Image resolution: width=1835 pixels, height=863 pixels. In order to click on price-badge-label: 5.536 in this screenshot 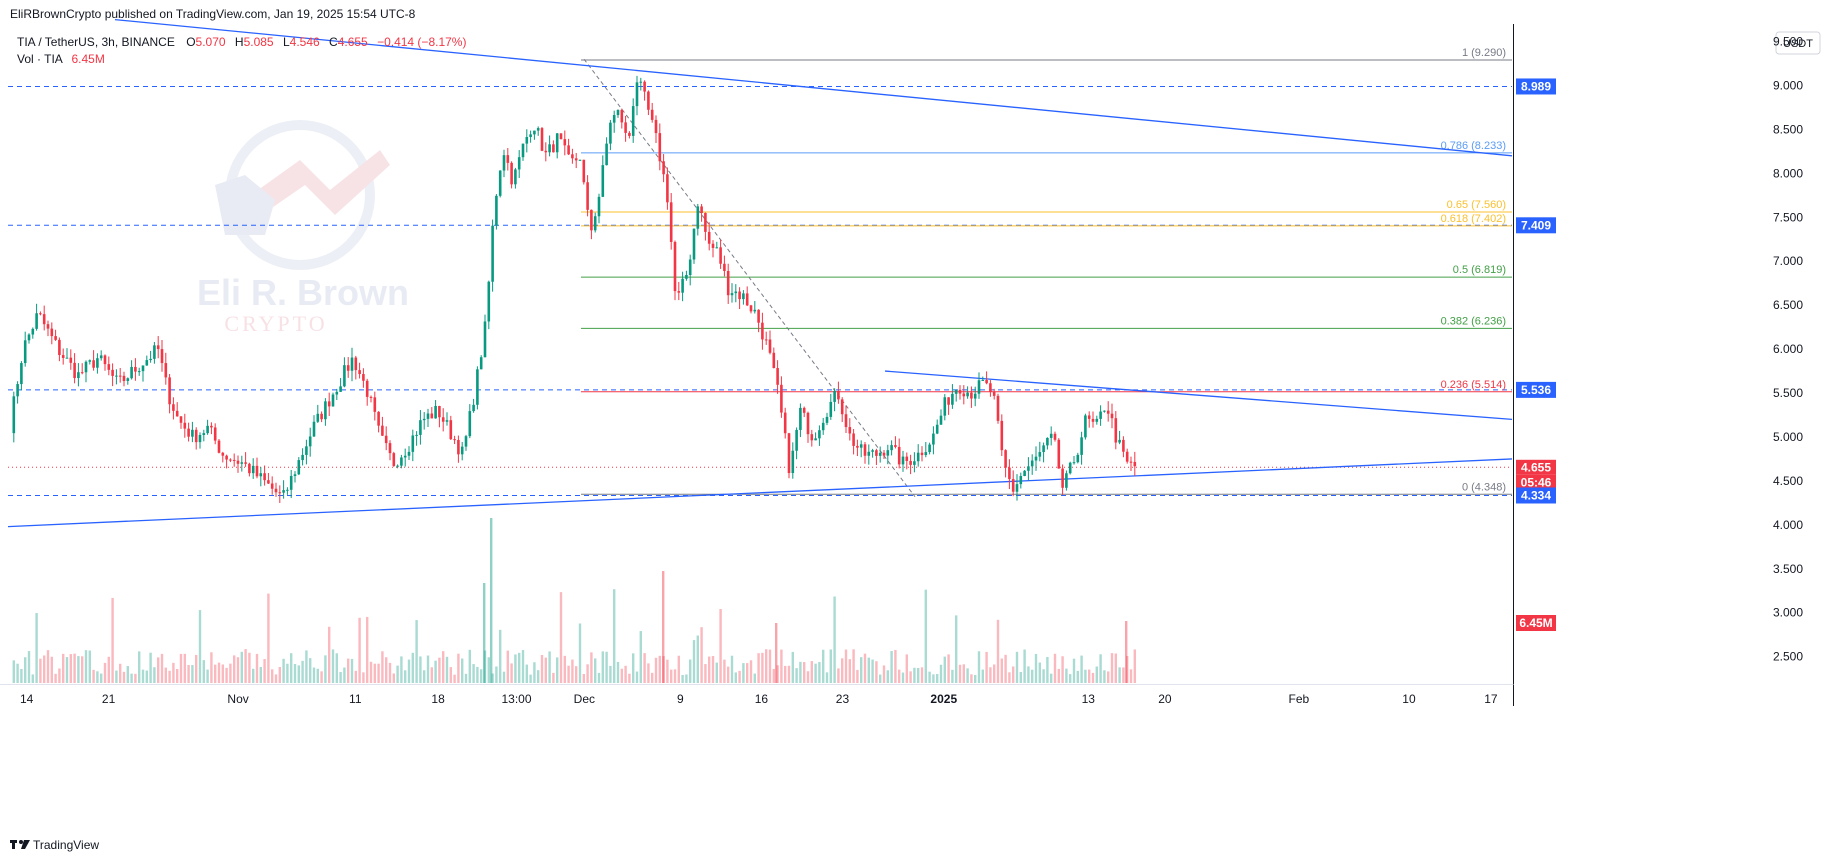, I will do `click(1536, 390)`.